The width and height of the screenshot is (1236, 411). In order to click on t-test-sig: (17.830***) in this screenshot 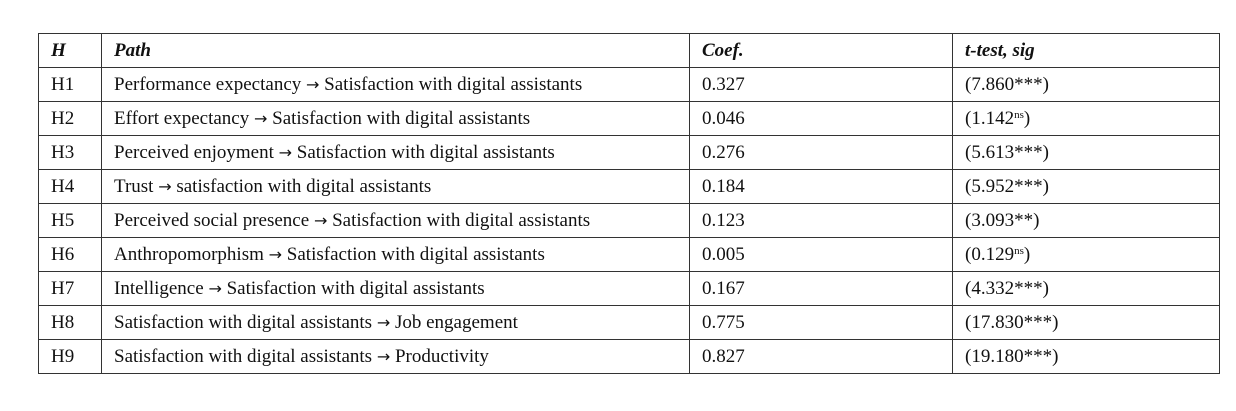, I will do `click(1086, 322)`.